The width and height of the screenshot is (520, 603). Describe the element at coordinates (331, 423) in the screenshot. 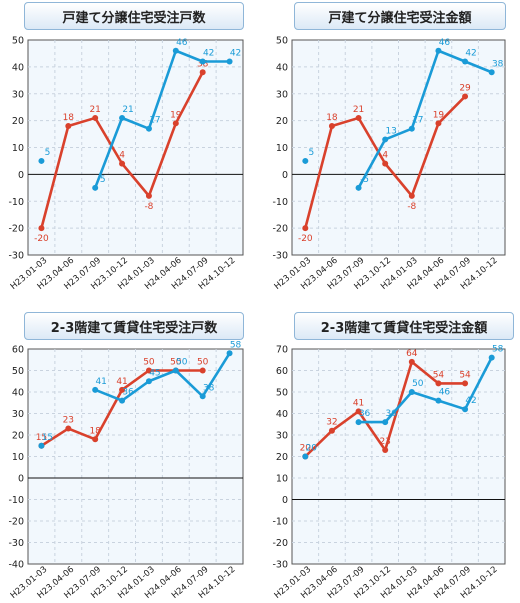

I see `data-label-red: 32` at that location.